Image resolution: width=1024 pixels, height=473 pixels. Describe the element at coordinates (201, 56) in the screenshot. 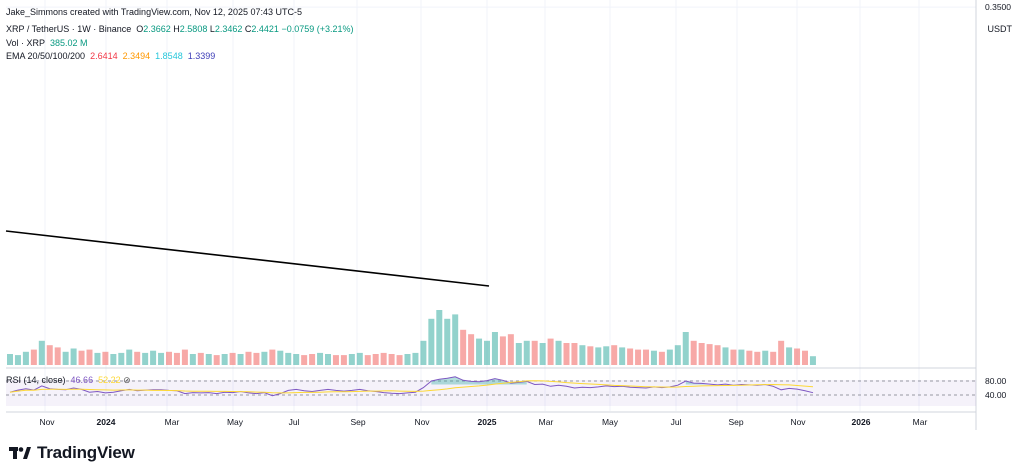

I see `ema200-value: 1.3399` at that location.